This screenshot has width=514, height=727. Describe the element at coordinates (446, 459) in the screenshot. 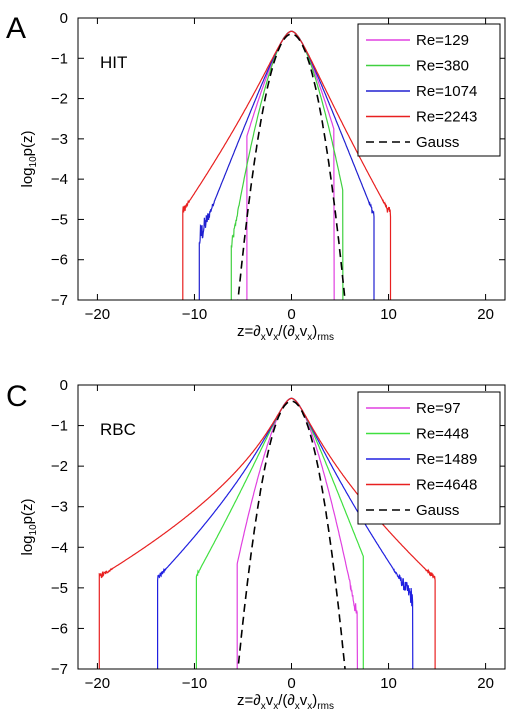

I see `legend-label: Re=1489` at that location.